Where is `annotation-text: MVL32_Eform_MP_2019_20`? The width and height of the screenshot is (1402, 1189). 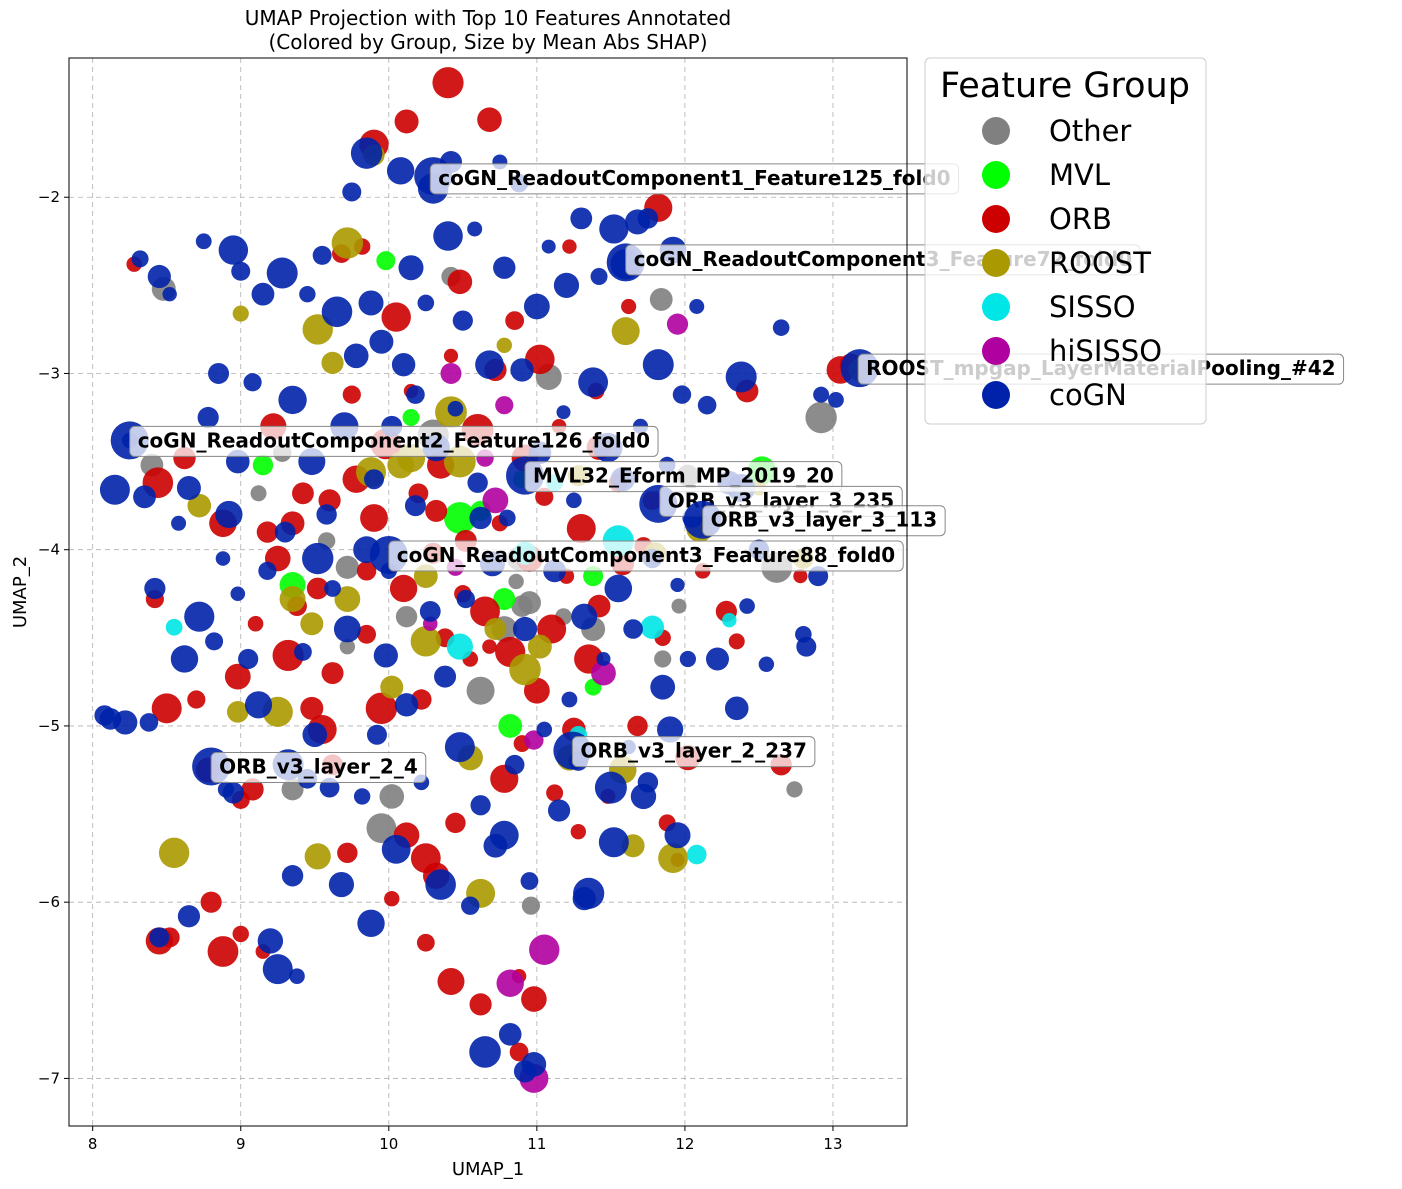 annotation-text: MVL32_Eform_MP_2019_20 is located at coordinates (683, 476).